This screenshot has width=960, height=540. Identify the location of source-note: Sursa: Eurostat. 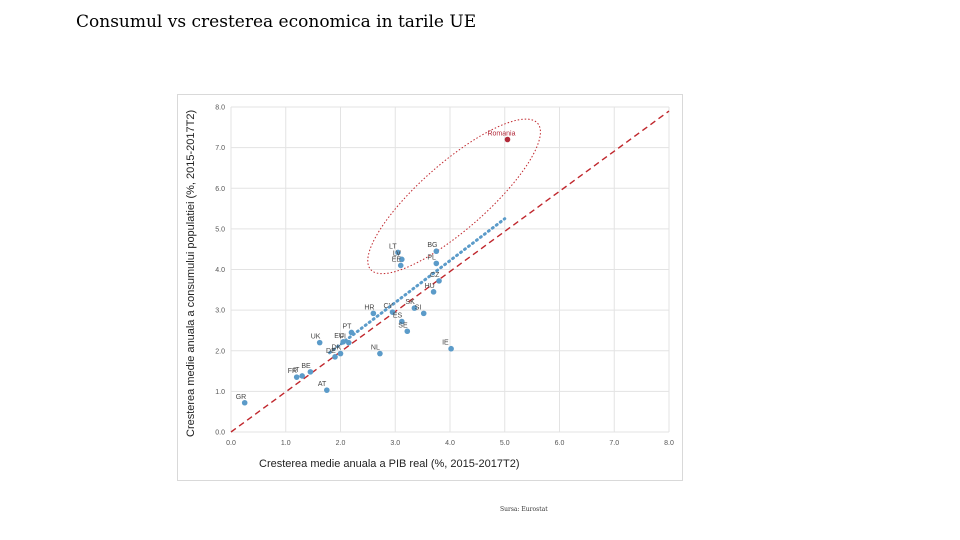
(524, 509).